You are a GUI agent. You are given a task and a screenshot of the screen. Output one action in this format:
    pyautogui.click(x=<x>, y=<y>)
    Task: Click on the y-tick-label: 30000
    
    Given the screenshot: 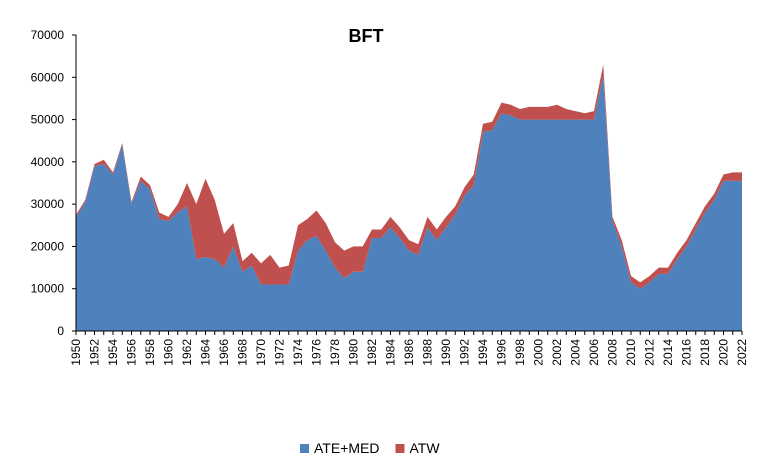 What is the action you would take?
    pyautogui.click(x=48, y=204)
    